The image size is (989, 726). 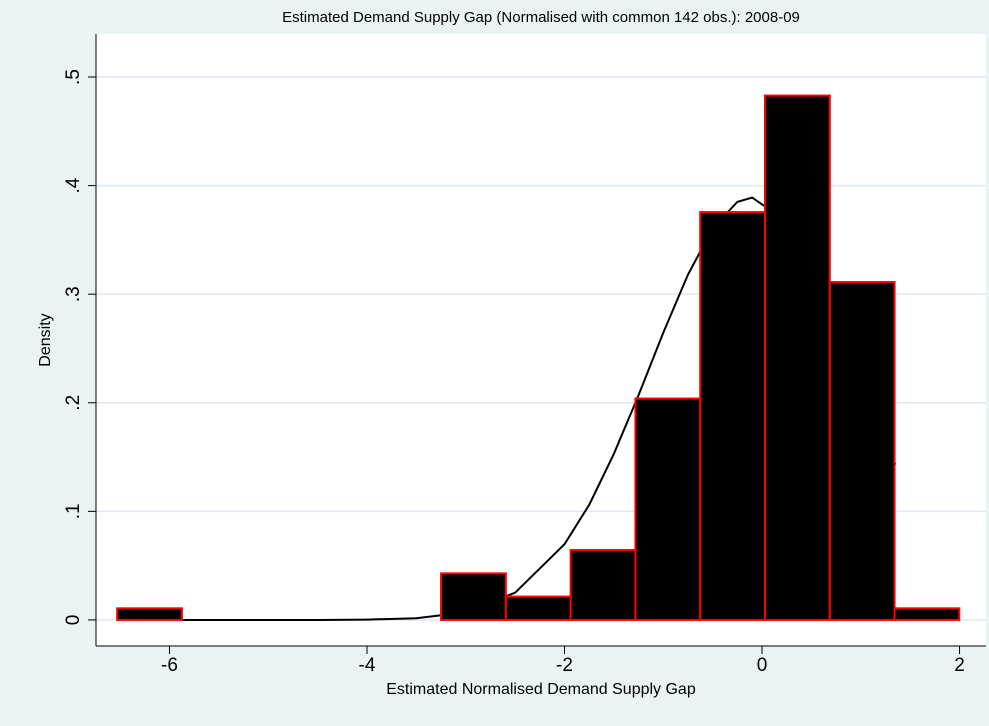 I want to click on x-tick-label: 0, so click(x=762, y=665).